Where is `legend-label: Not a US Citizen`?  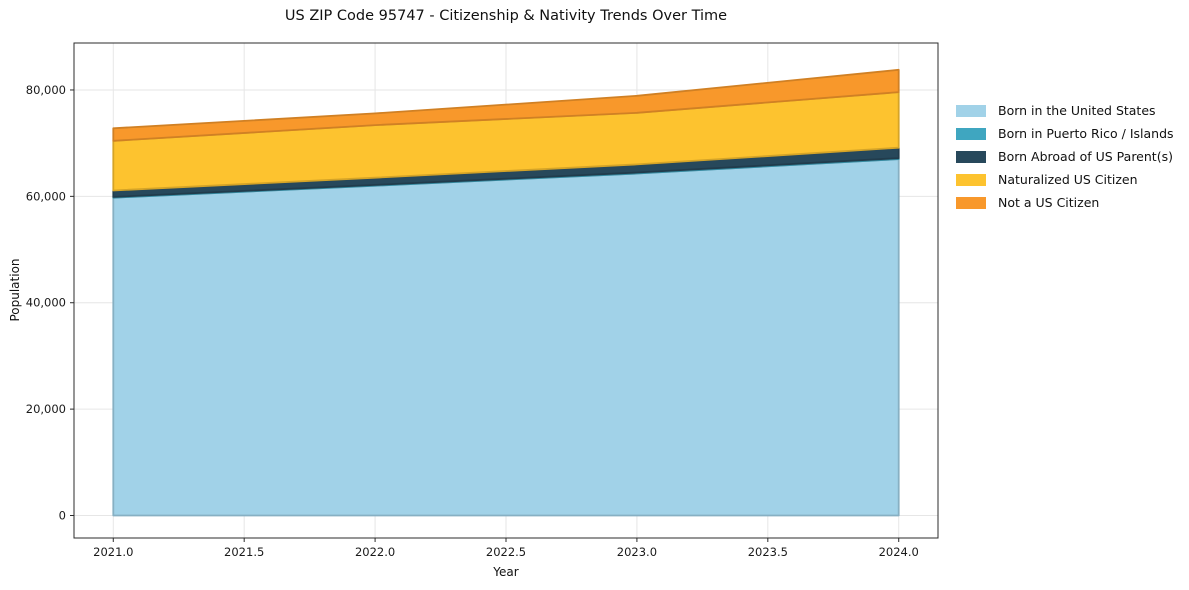 legend-label: Not a US Citizen is located at coordinates (1049, 202).